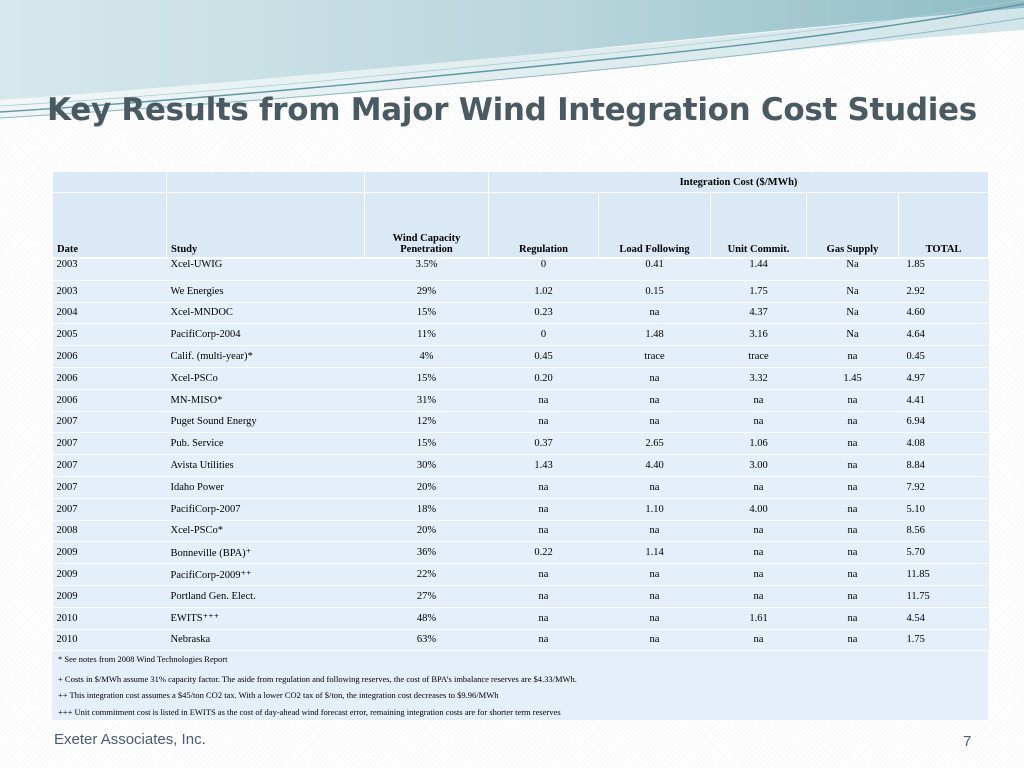 This screenshot has width=1024, height=768. I want to click on cell-gas-supply: 1.45, so click(852, 378).